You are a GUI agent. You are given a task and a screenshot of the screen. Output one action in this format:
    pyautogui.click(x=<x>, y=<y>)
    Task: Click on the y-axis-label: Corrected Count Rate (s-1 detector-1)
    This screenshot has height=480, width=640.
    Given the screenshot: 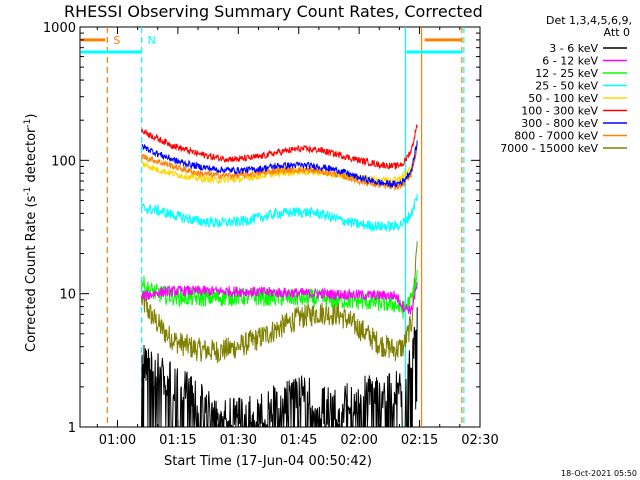 What is the action you would take?
    pyautogui.click(x=31, y=233)
    